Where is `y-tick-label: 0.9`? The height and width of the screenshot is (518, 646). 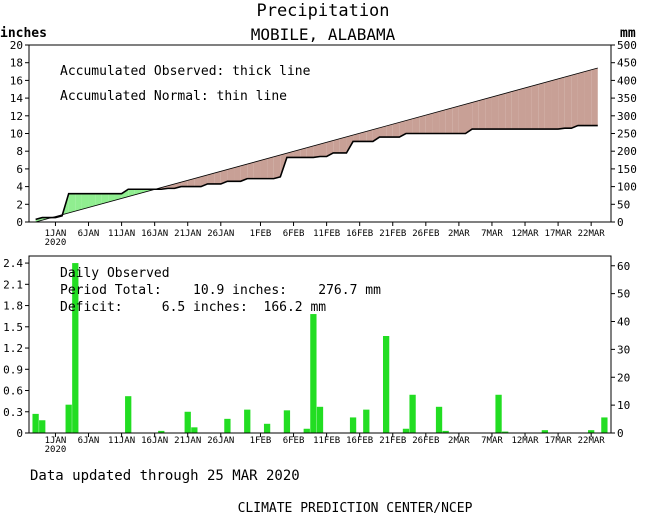
y-tick-label: 0.9 is located at coordinates (13, 369).